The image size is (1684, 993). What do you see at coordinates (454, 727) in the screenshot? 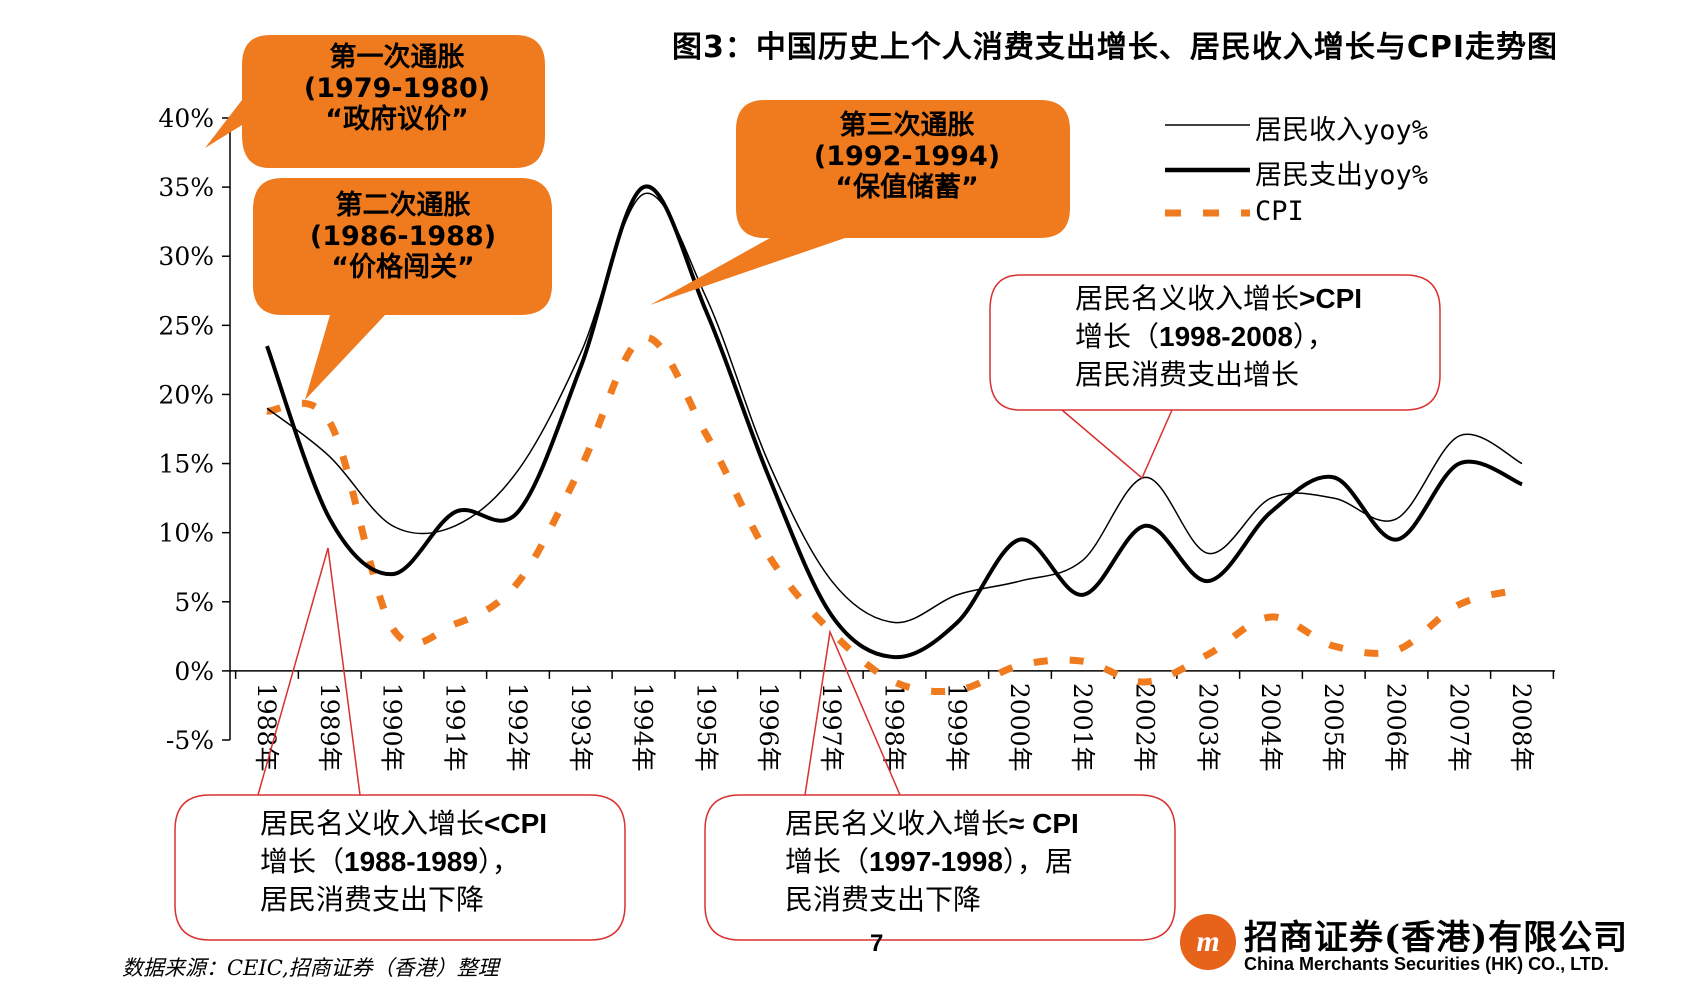
I see `x-tick-label: 1991年` at bounding box center [454, 727].